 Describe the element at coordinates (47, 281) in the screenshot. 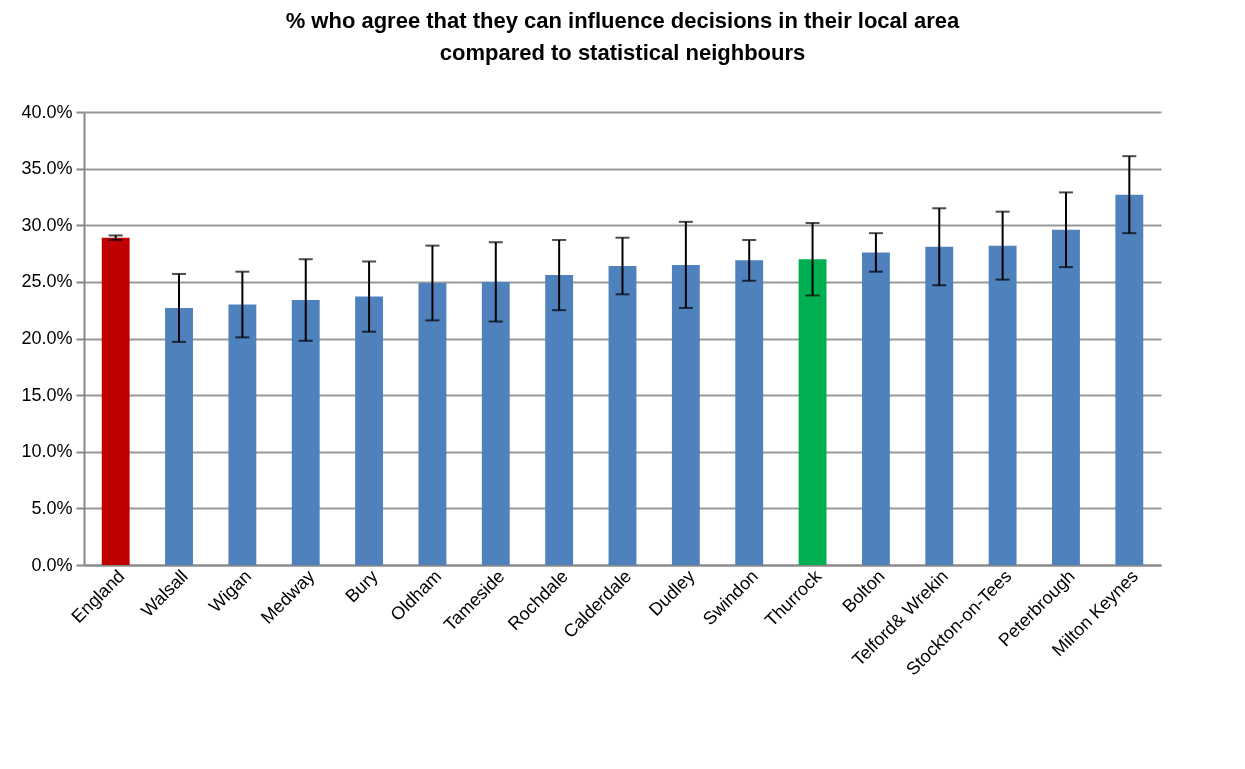

I see `y-tick-label: 25.0%` at that location.